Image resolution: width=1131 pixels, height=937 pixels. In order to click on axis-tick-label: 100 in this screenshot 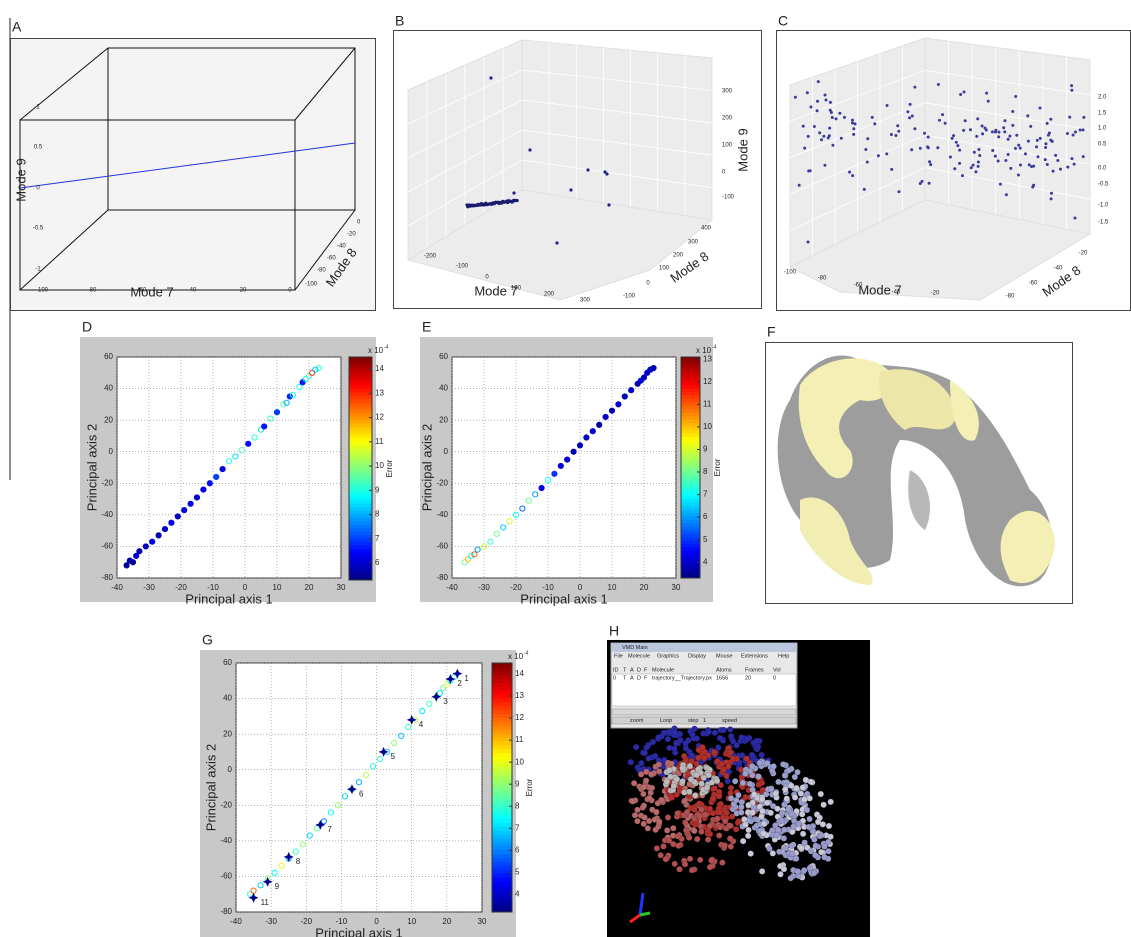, I will do `click(516, 289)`.